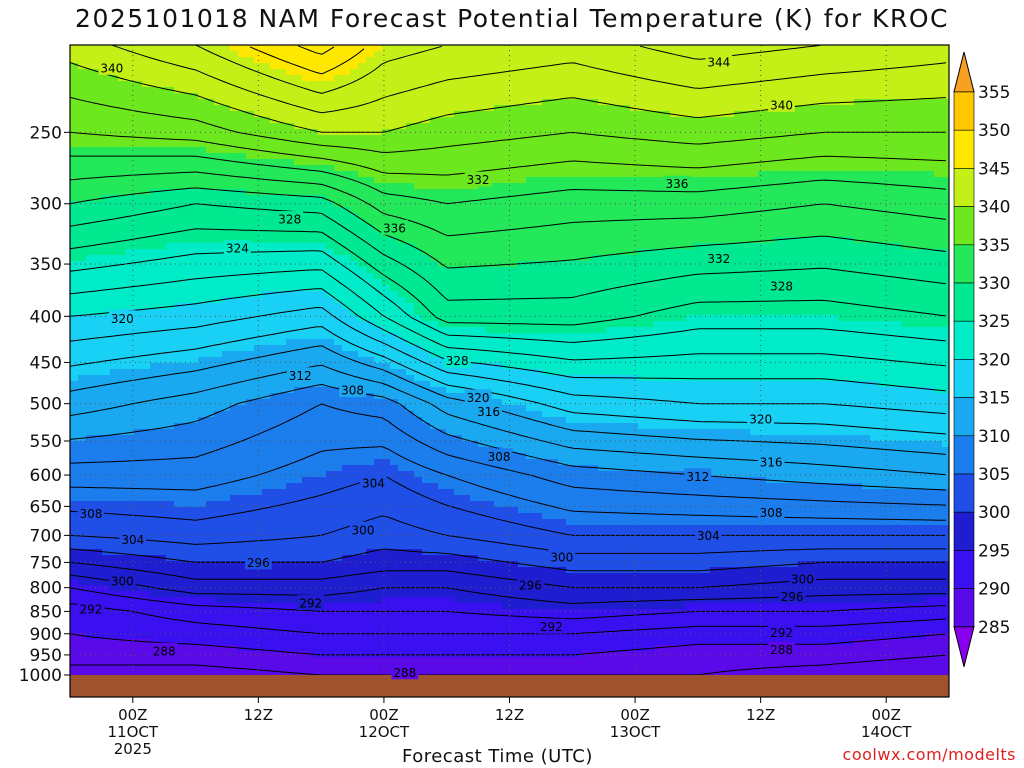 The image size is (1024, 768). Describe the element at coordinates (46, 635) in the screenshot. I see `y-tick-label: 900` at that location.